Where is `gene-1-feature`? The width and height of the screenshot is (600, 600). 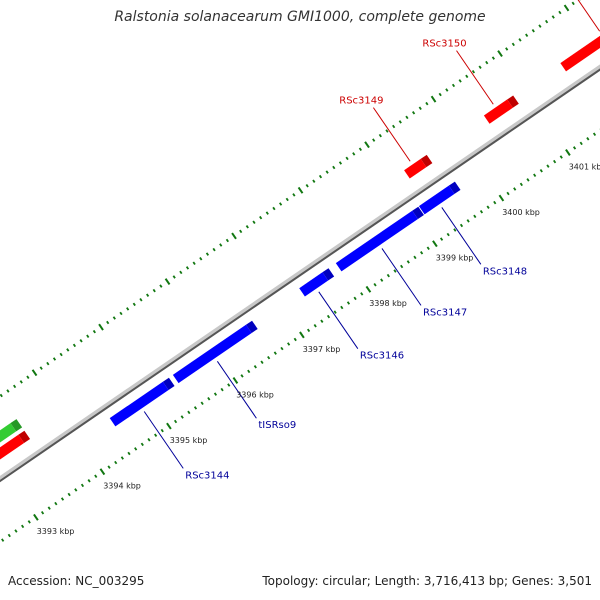
gene-1-feature is located at coordinates (212, 354).